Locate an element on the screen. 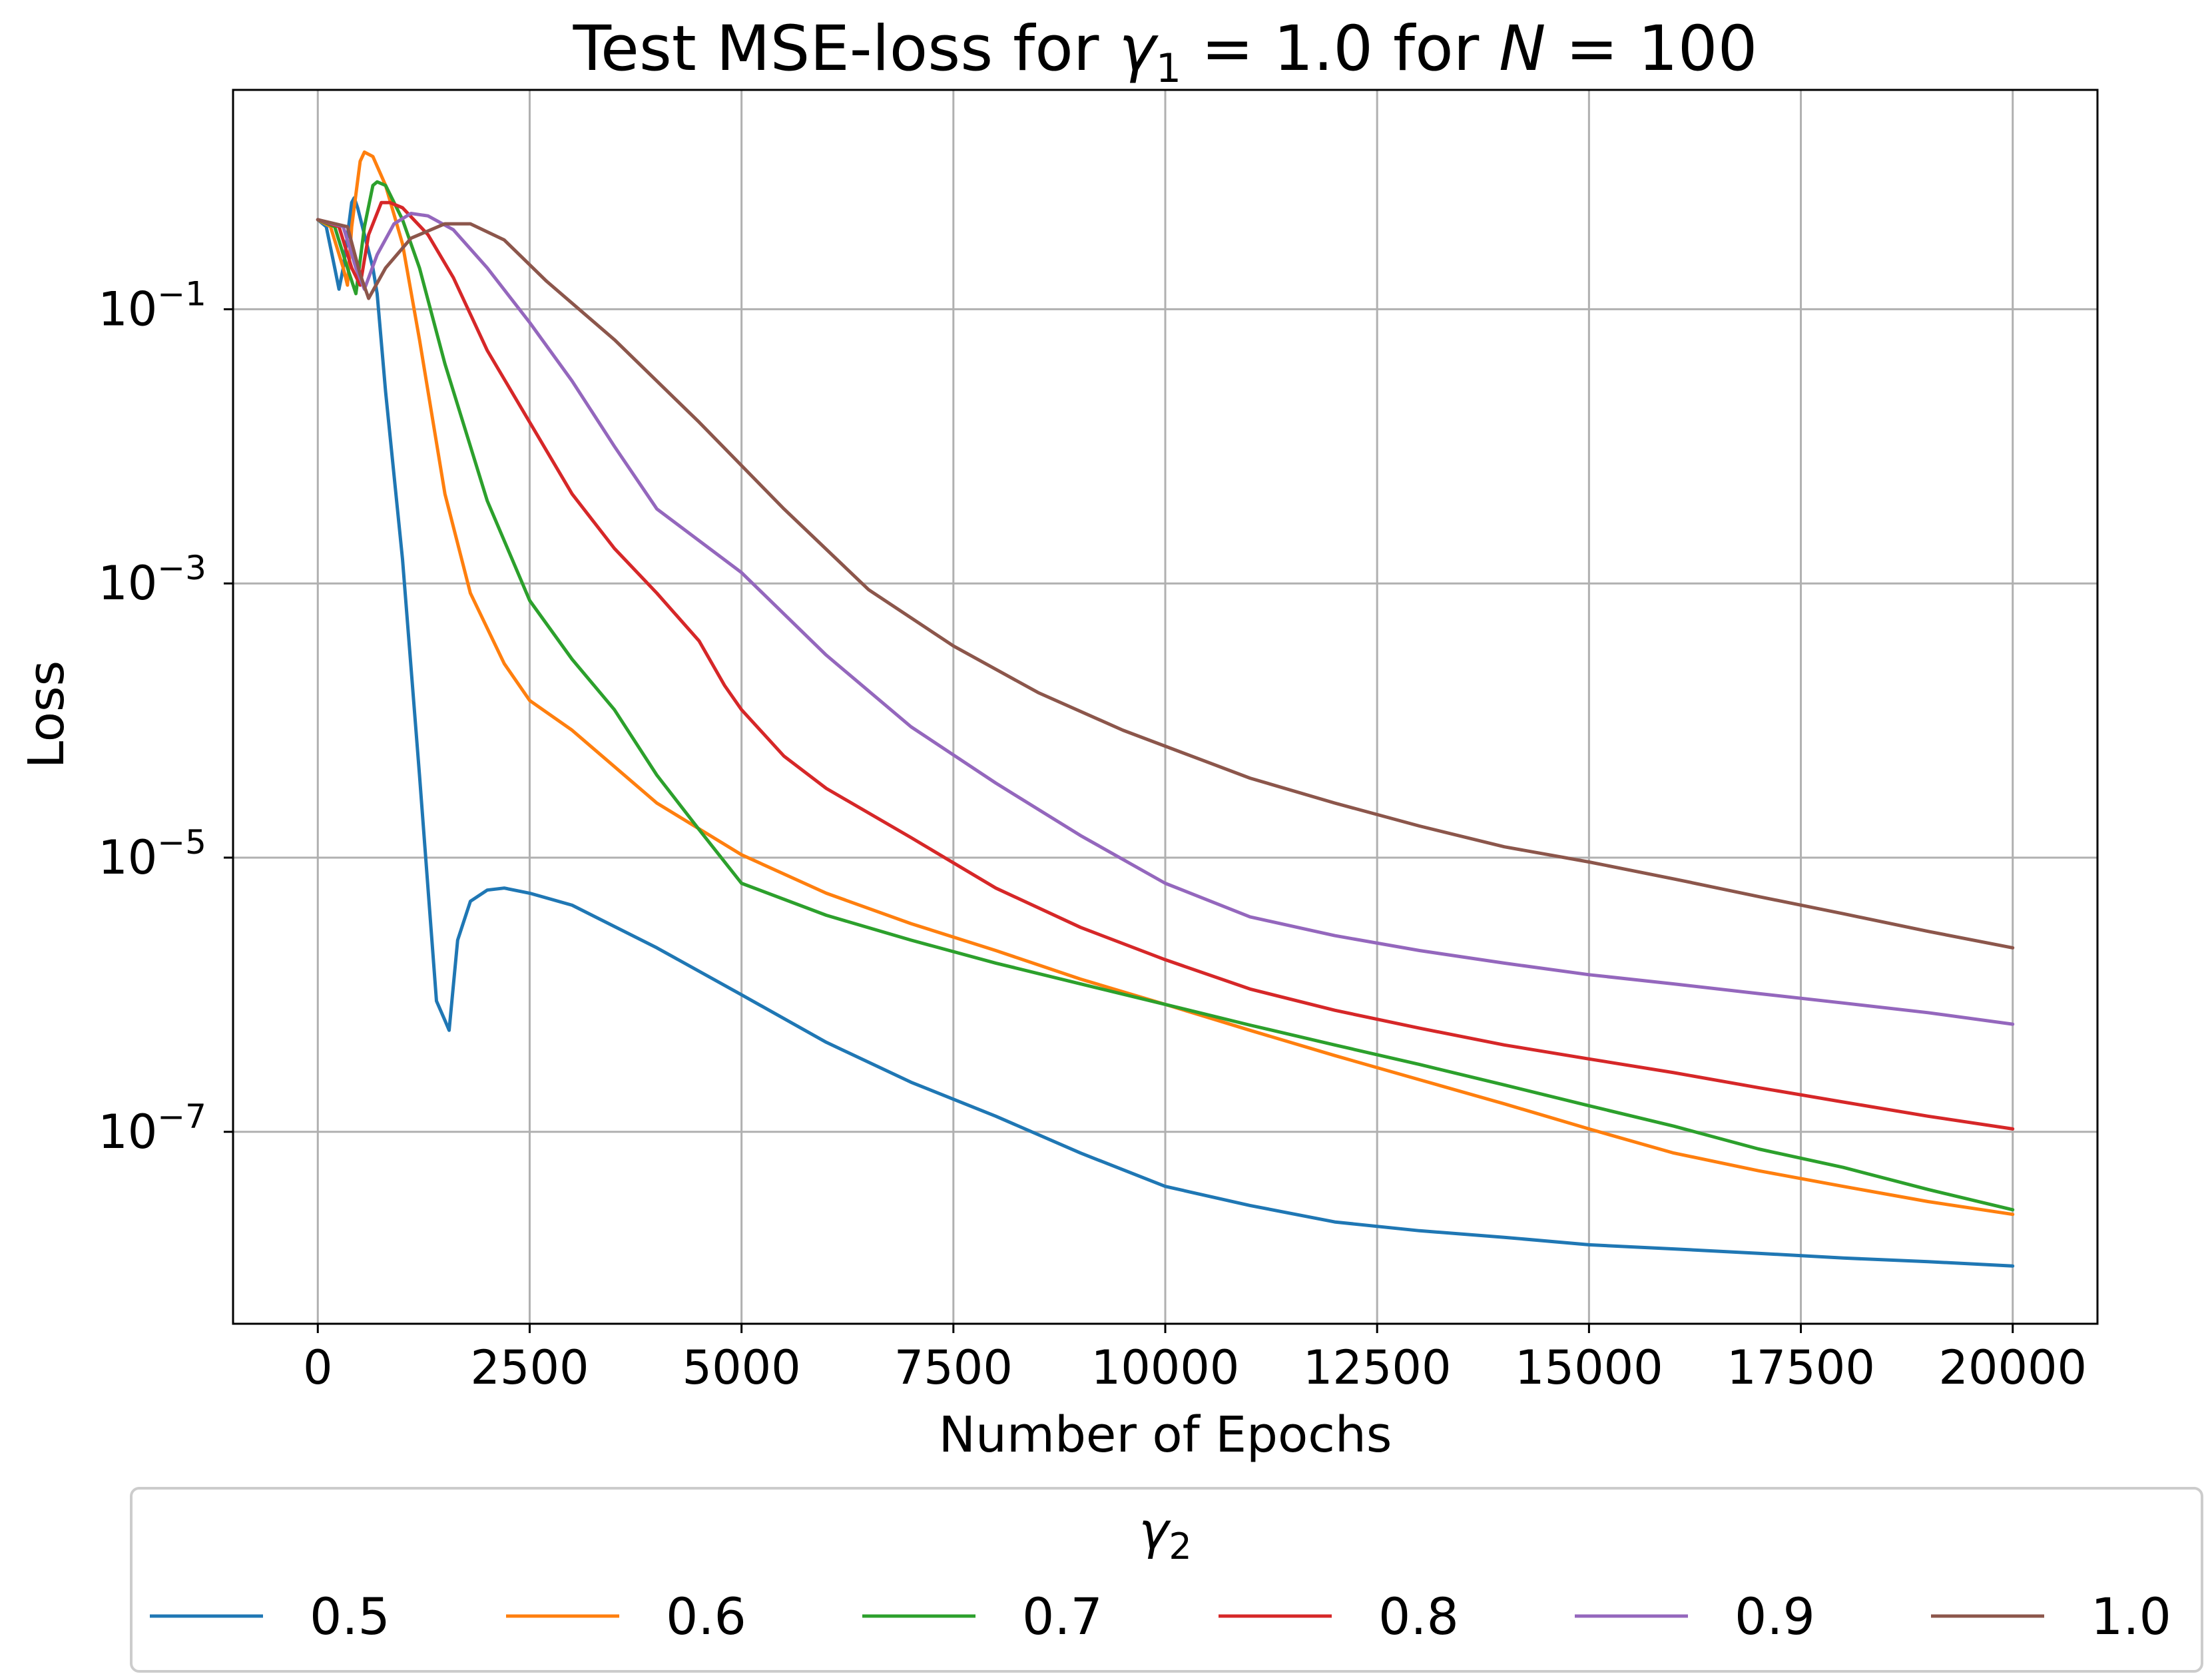 The height and width of the screenshot is (1680, 2210). chart-title: Test MSE-loss for γ1 = 1.0 for N = 100 is located at coordinates (1165, 52).